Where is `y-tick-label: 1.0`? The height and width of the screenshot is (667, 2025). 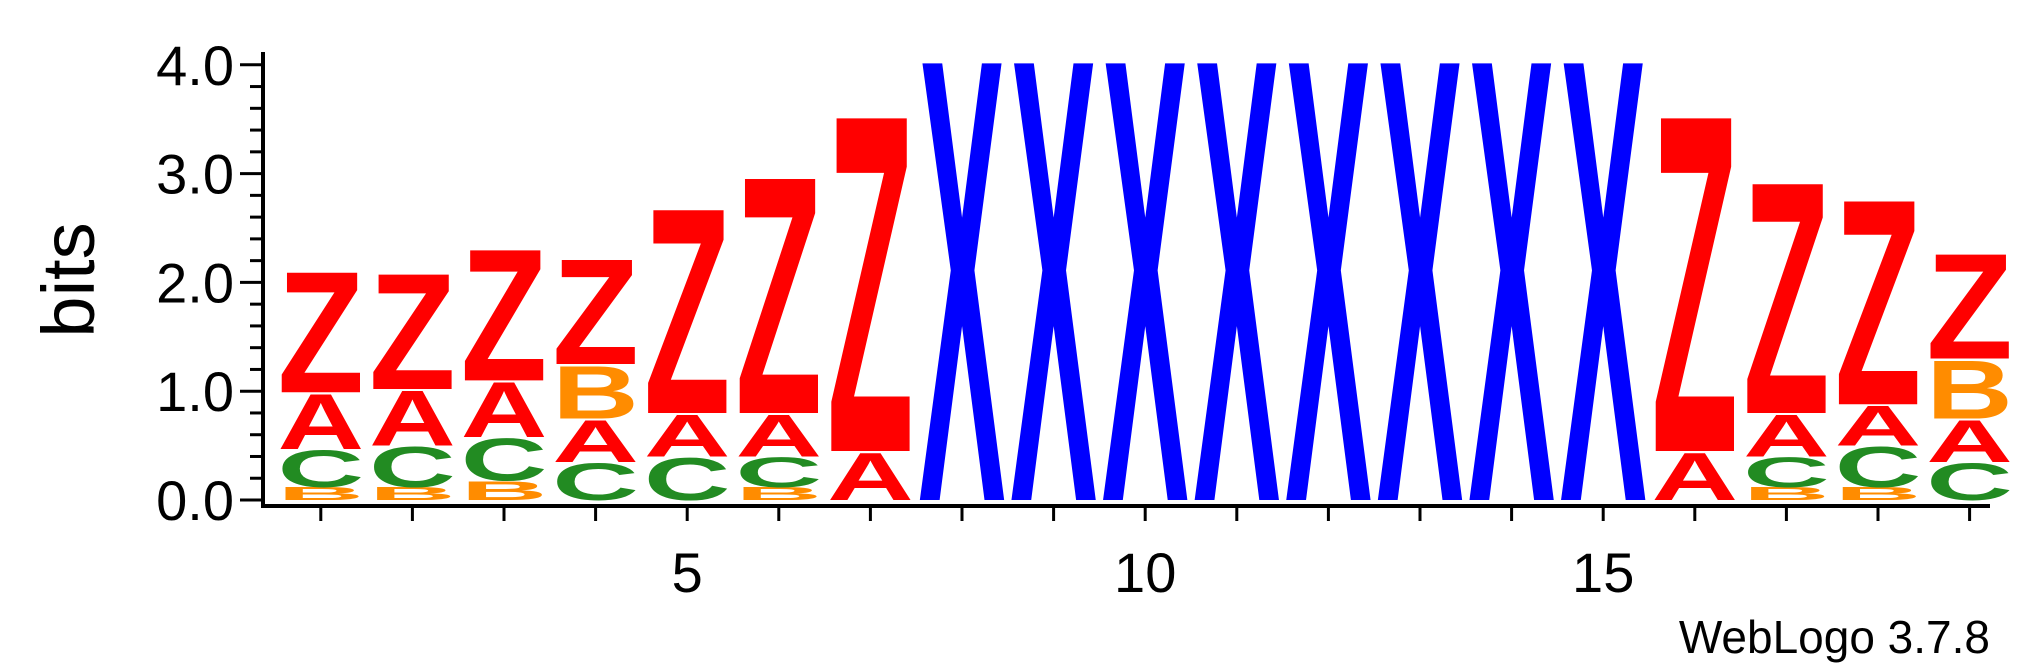 y-tick-label: 1.0 is located at coordinates (195, 391).